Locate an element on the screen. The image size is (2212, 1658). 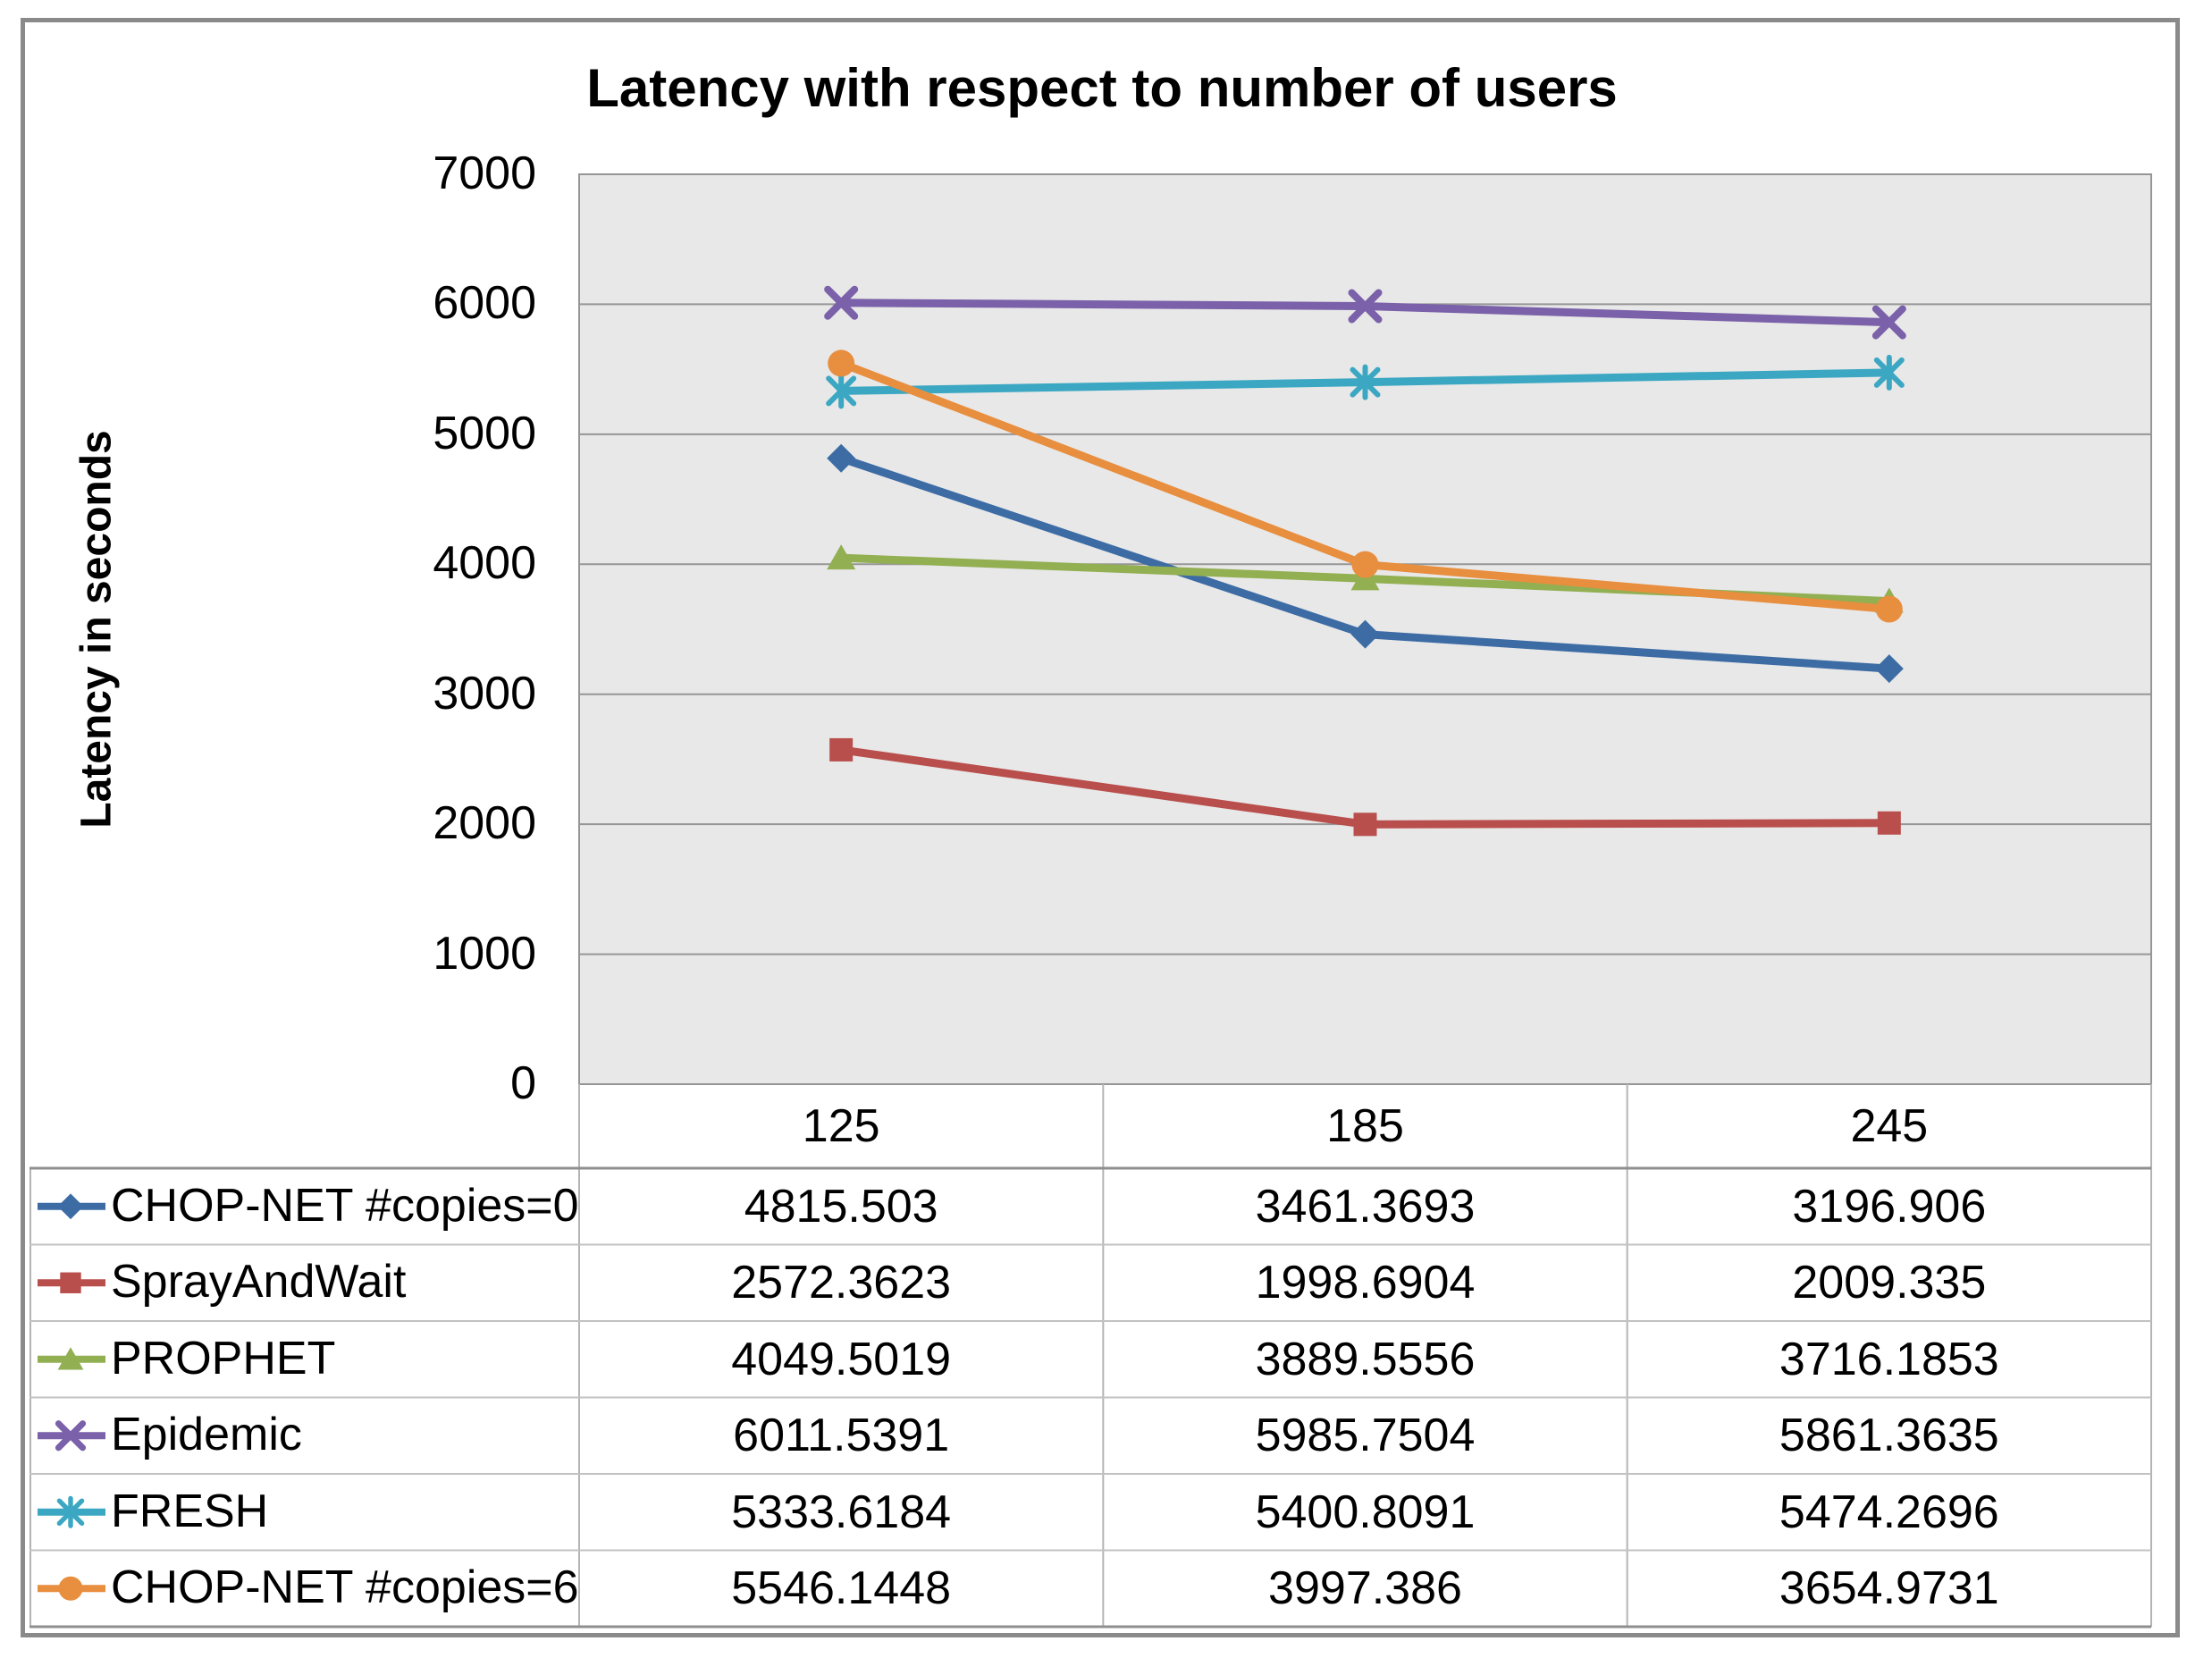
legend-key-epidemic is located at coordinates (71, 1436).